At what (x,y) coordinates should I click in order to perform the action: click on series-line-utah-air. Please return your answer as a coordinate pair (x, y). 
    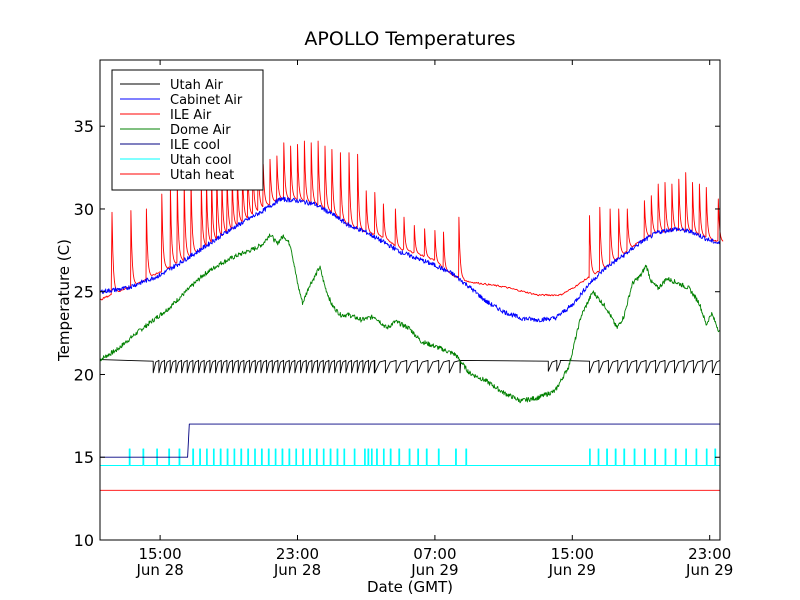
    Looking at the image, I should click on (410, 366).